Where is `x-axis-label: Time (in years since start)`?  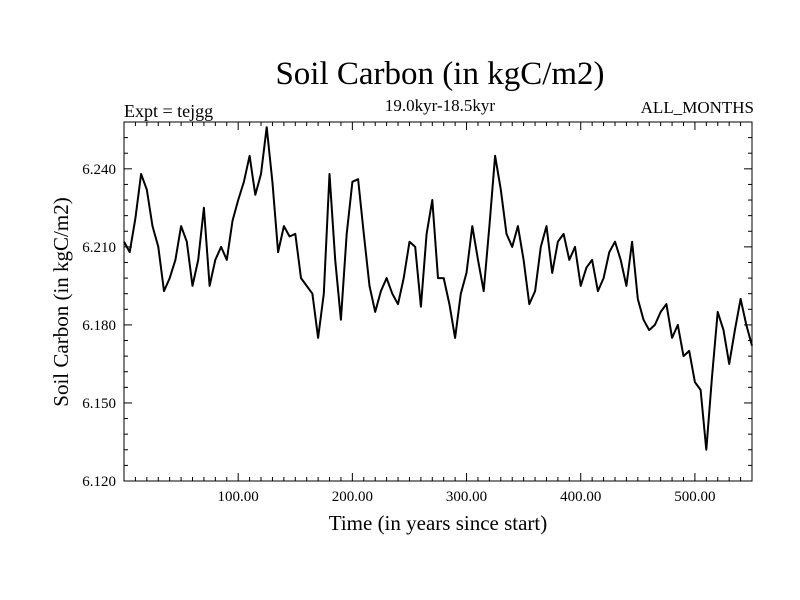 x-axis-label: Time (in years since start) is located at coordinates (438, 523).